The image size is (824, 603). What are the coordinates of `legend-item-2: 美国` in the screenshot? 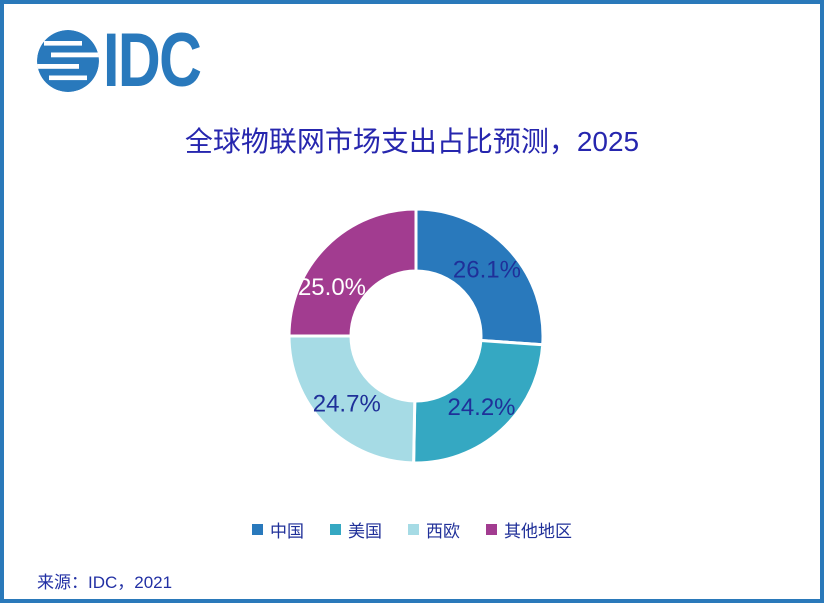 It's located at (356, 529).